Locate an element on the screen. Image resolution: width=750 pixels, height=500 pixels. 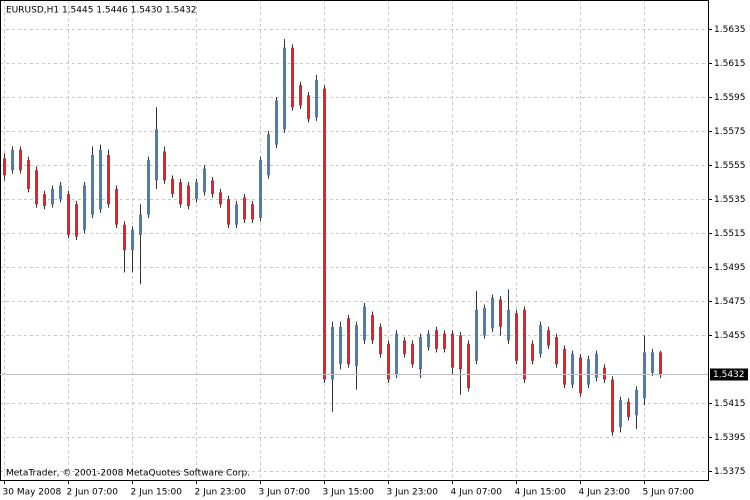
x-tick-label: 4 Jun 07:00 is located at coordinates (477, 493).